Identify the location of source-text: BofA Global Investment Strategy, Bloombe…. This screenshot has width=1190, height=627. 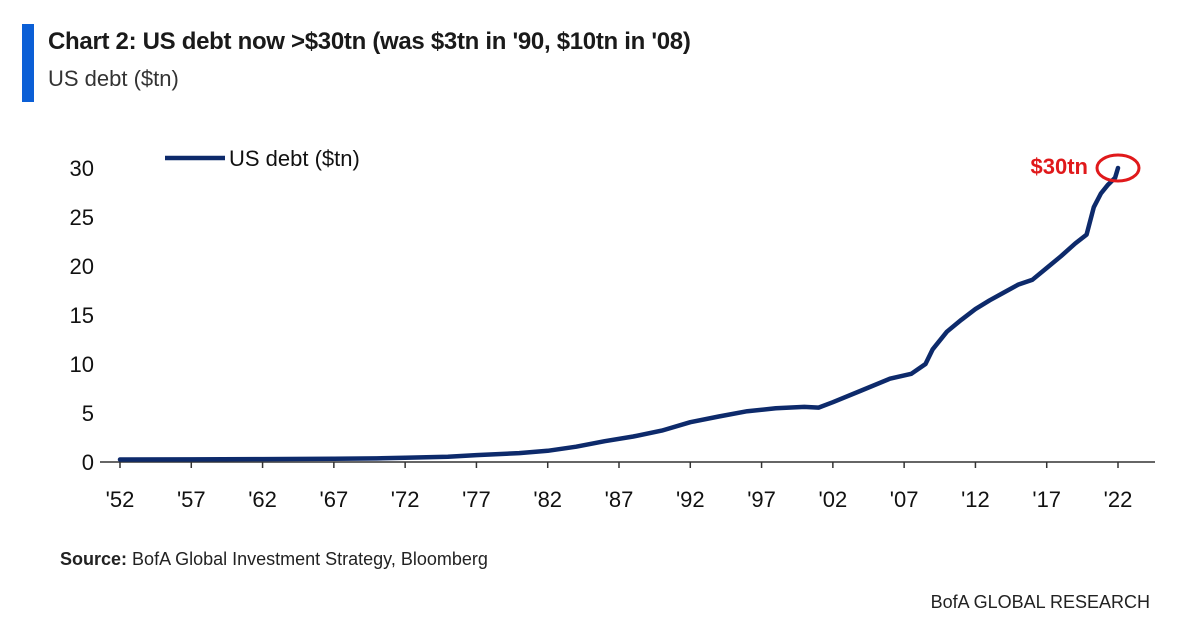
(310, 559).